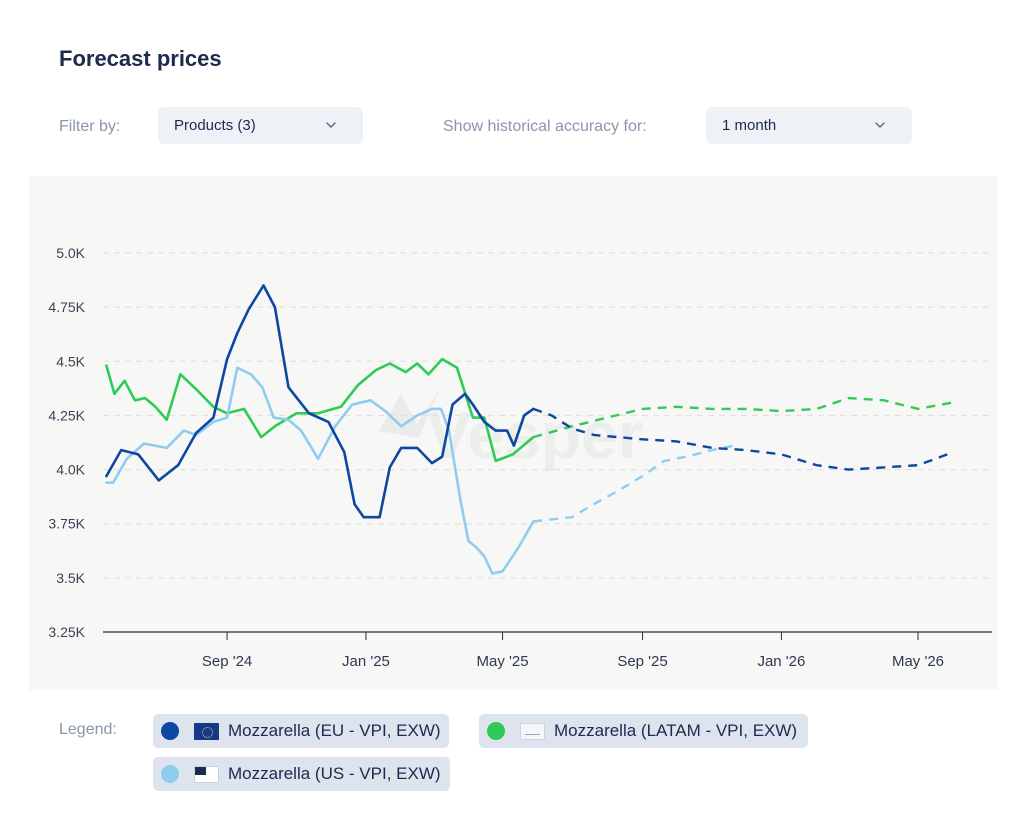 This screenshot has height=814, width=1027. What do you see at coordinates (334, 730) in the screenshot?
I see `legend-item-label: Mozzarella (EU - VPI, EXW)` at bounding box center [334, 730].